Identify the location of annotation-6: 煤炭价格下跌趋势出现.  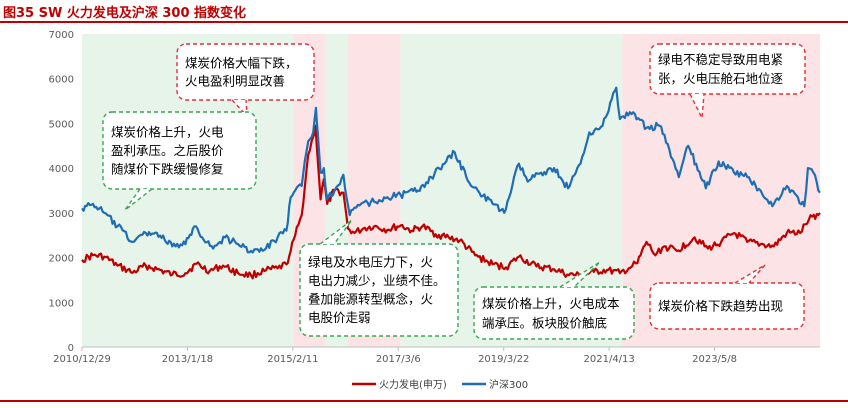
(727, 297).